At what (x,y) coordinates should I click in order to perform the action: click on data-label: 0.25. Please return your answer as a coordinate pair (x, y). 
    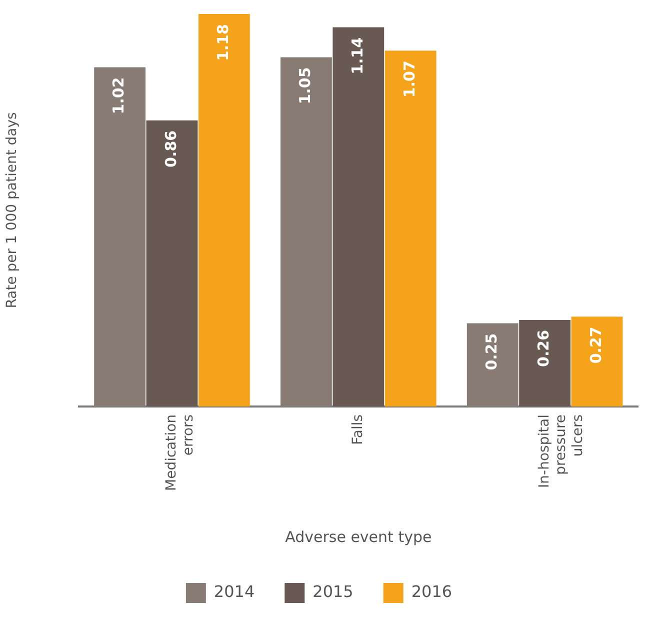
    Looking at the image, I should click on (491, 351).